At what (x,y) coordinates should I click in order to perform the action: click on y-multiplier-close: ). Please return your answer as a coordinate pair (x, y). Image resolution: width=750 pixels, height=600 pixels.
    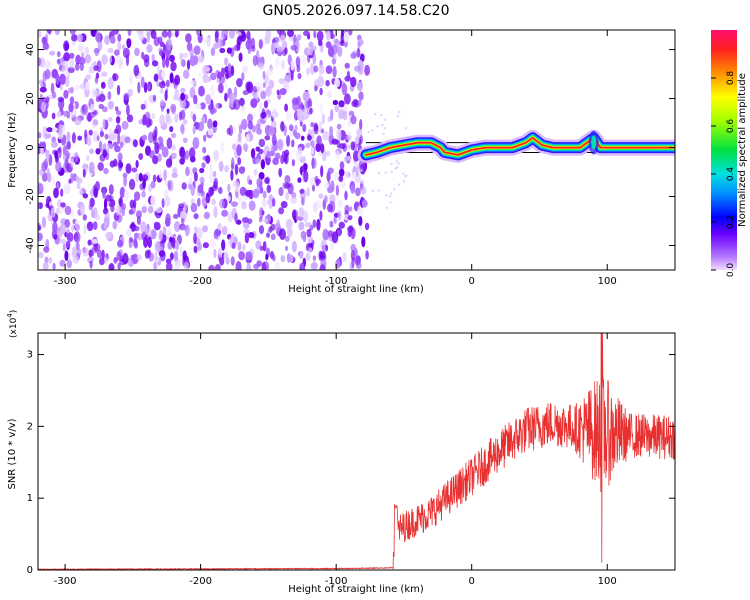
    Looking at the image, I should click on (14, 312).